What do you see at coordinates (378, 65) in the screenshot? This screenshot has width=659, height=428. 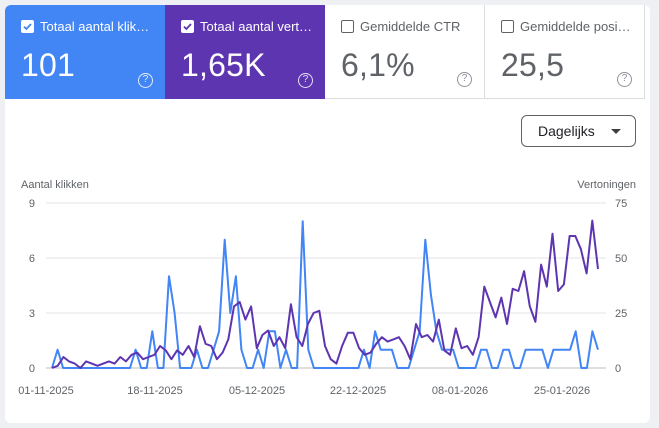 I see `metric-value: 6,1%` at bounding box center [378, 65].